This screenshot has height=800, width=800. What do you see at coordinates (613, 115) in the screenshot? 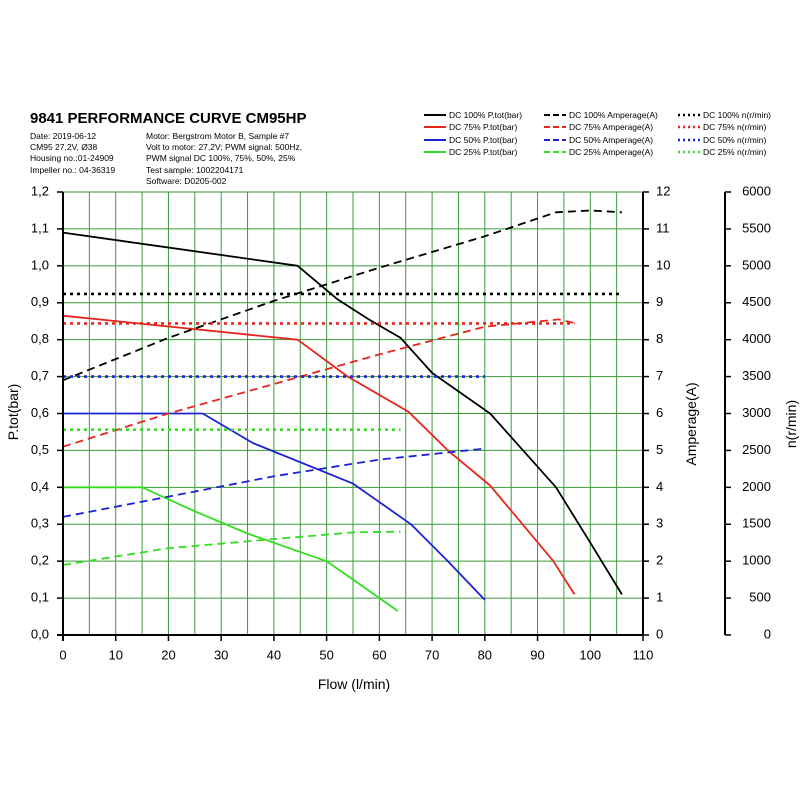
I see `legend-label: DC 100% Amperage(A)` at bounding box center [613, 115].